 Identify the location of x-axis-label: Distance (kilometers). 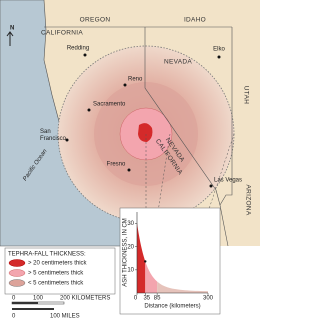
(172, 307).